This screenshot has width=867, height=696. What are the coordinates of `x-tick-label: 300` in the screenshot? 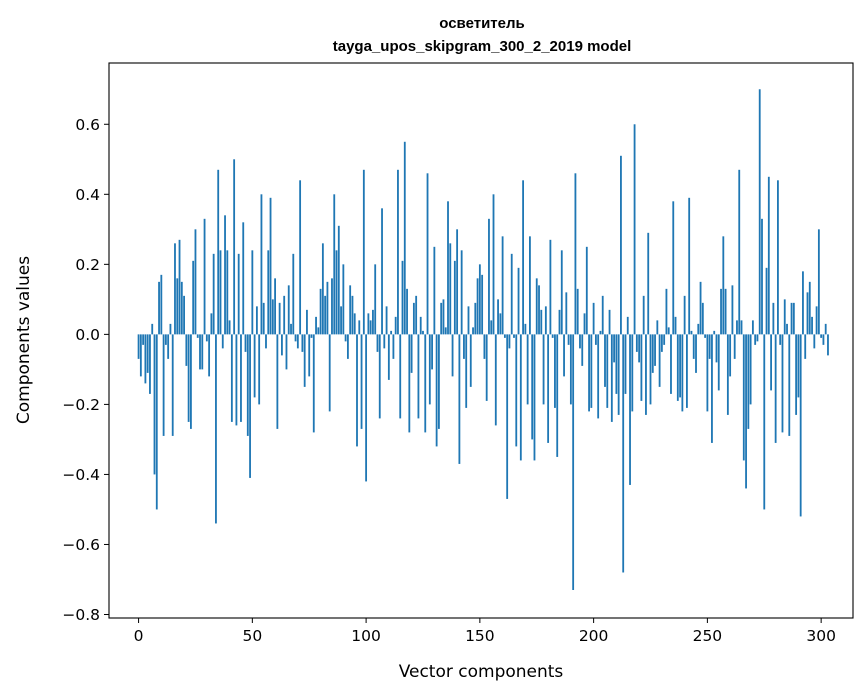 It's located at (821, 636).